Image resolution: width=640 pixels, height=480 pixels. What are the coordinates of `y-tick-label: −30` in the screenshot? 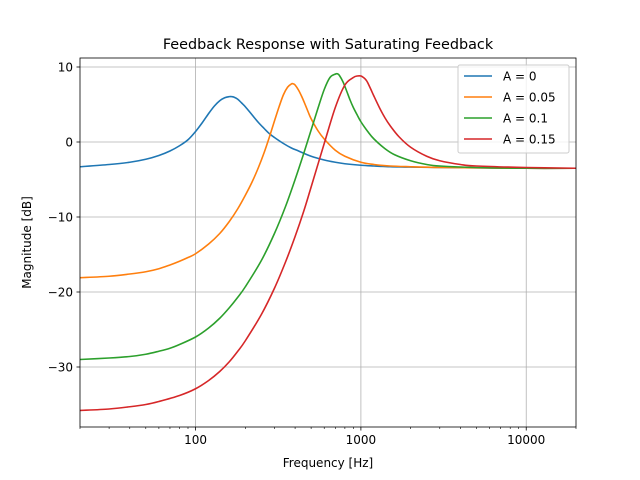 It's located at (60, 368).